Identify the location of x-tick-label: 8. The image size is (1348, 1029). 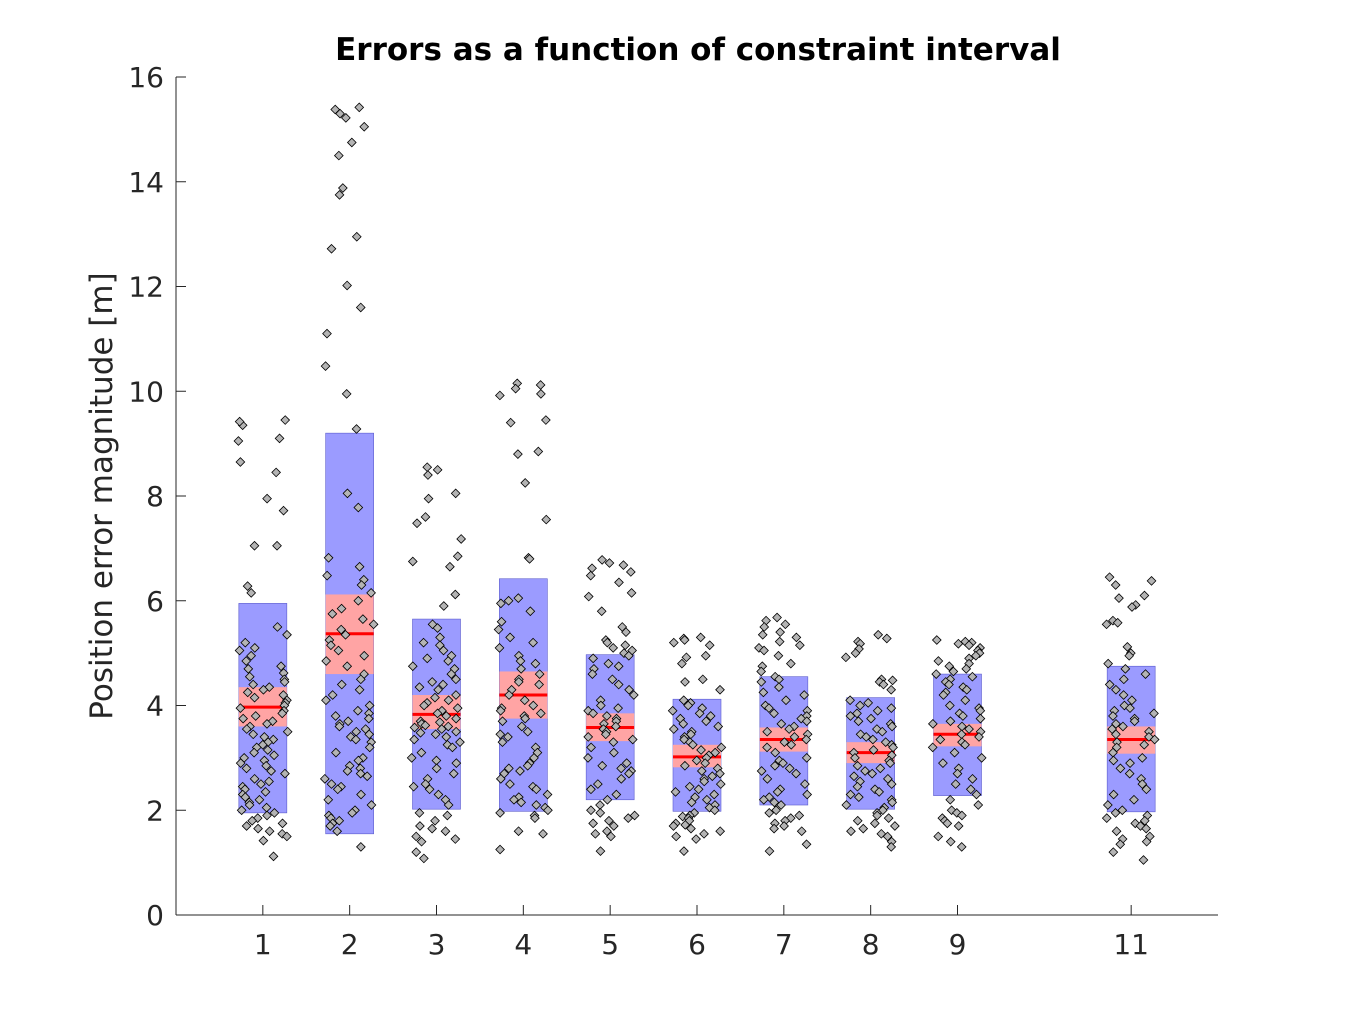
(871, 944).